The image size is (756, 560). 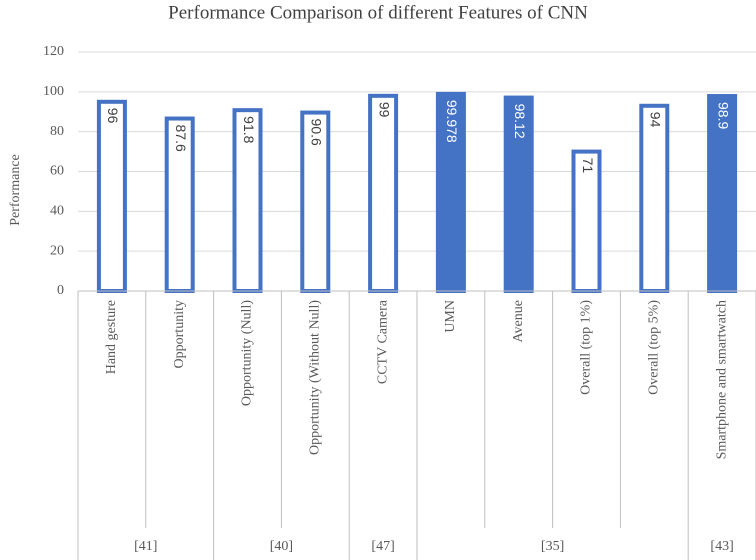 I want to click on value-label: 96, so click(x=113, y=116).